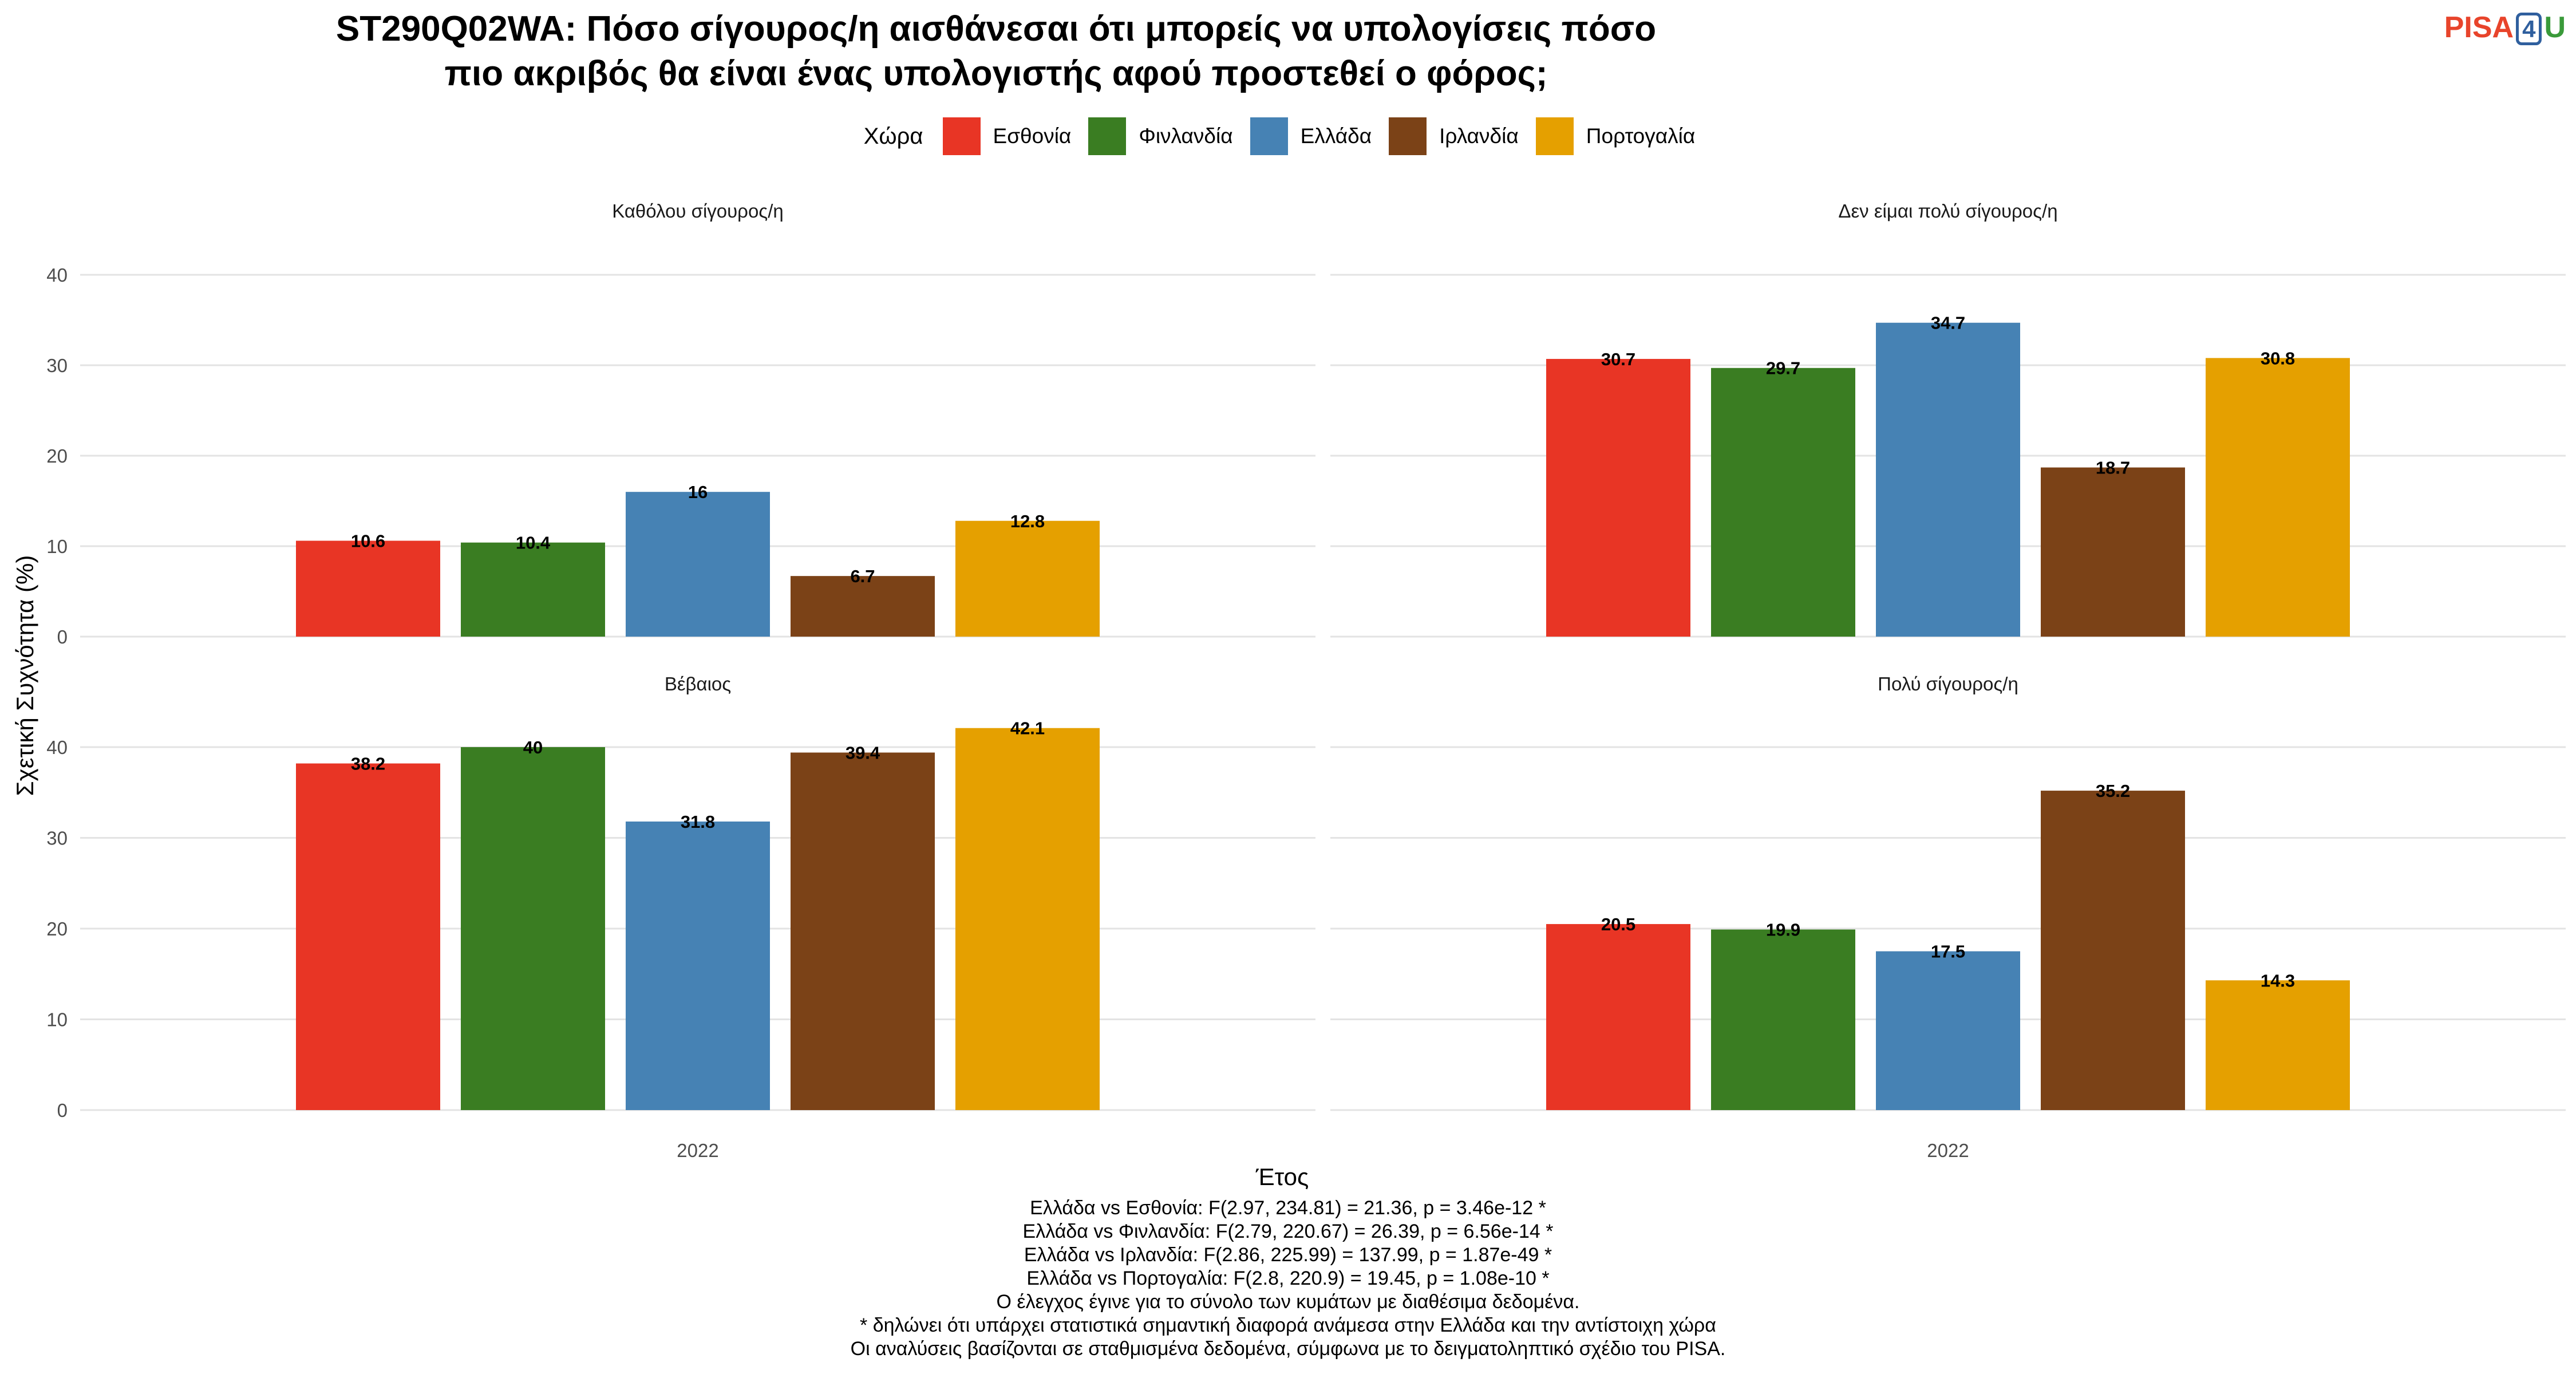  I want to click on data-label: 42.1, so click(1027, 728).